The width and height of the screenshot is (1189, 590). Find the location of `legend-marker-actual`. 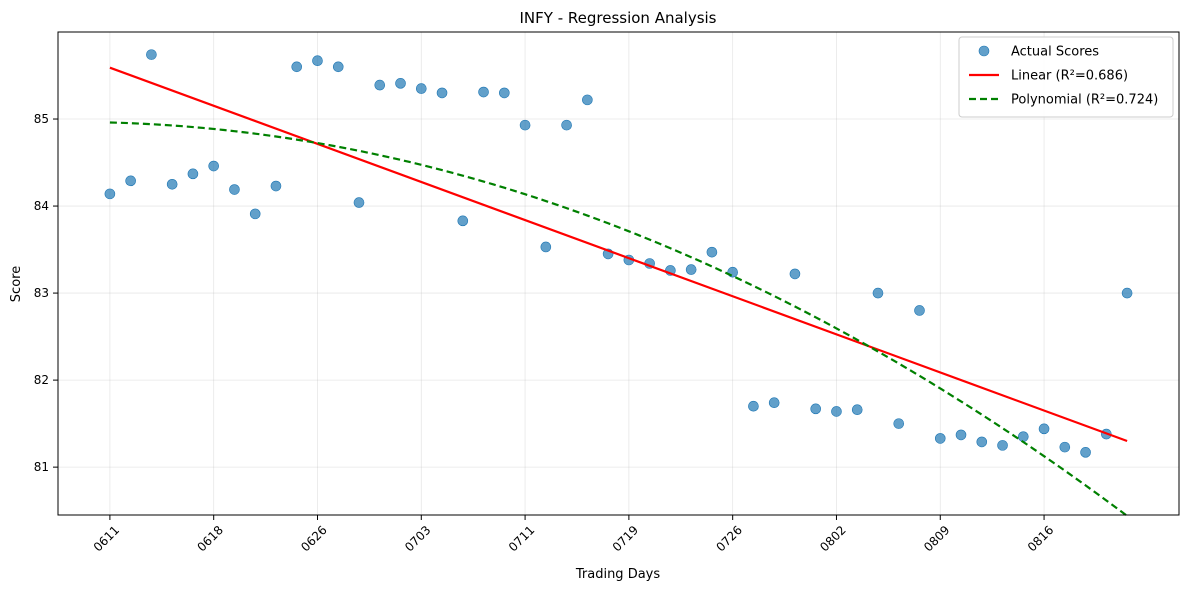

legend-marker-actual is located at coordinates (984, 51).